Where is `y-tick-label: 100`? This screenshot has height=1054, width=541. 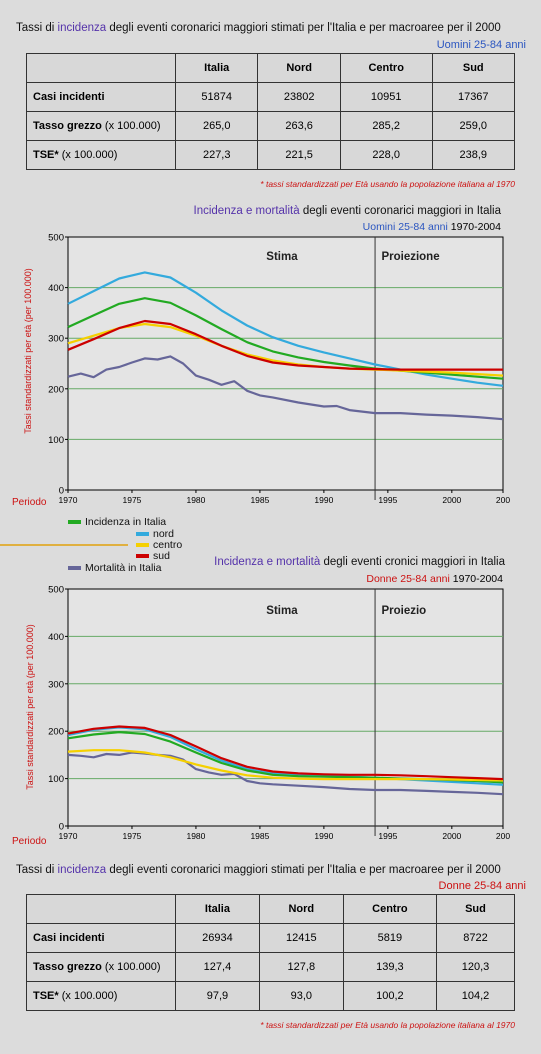 y-tick-label: 100 is located at coordinates (56, 779).